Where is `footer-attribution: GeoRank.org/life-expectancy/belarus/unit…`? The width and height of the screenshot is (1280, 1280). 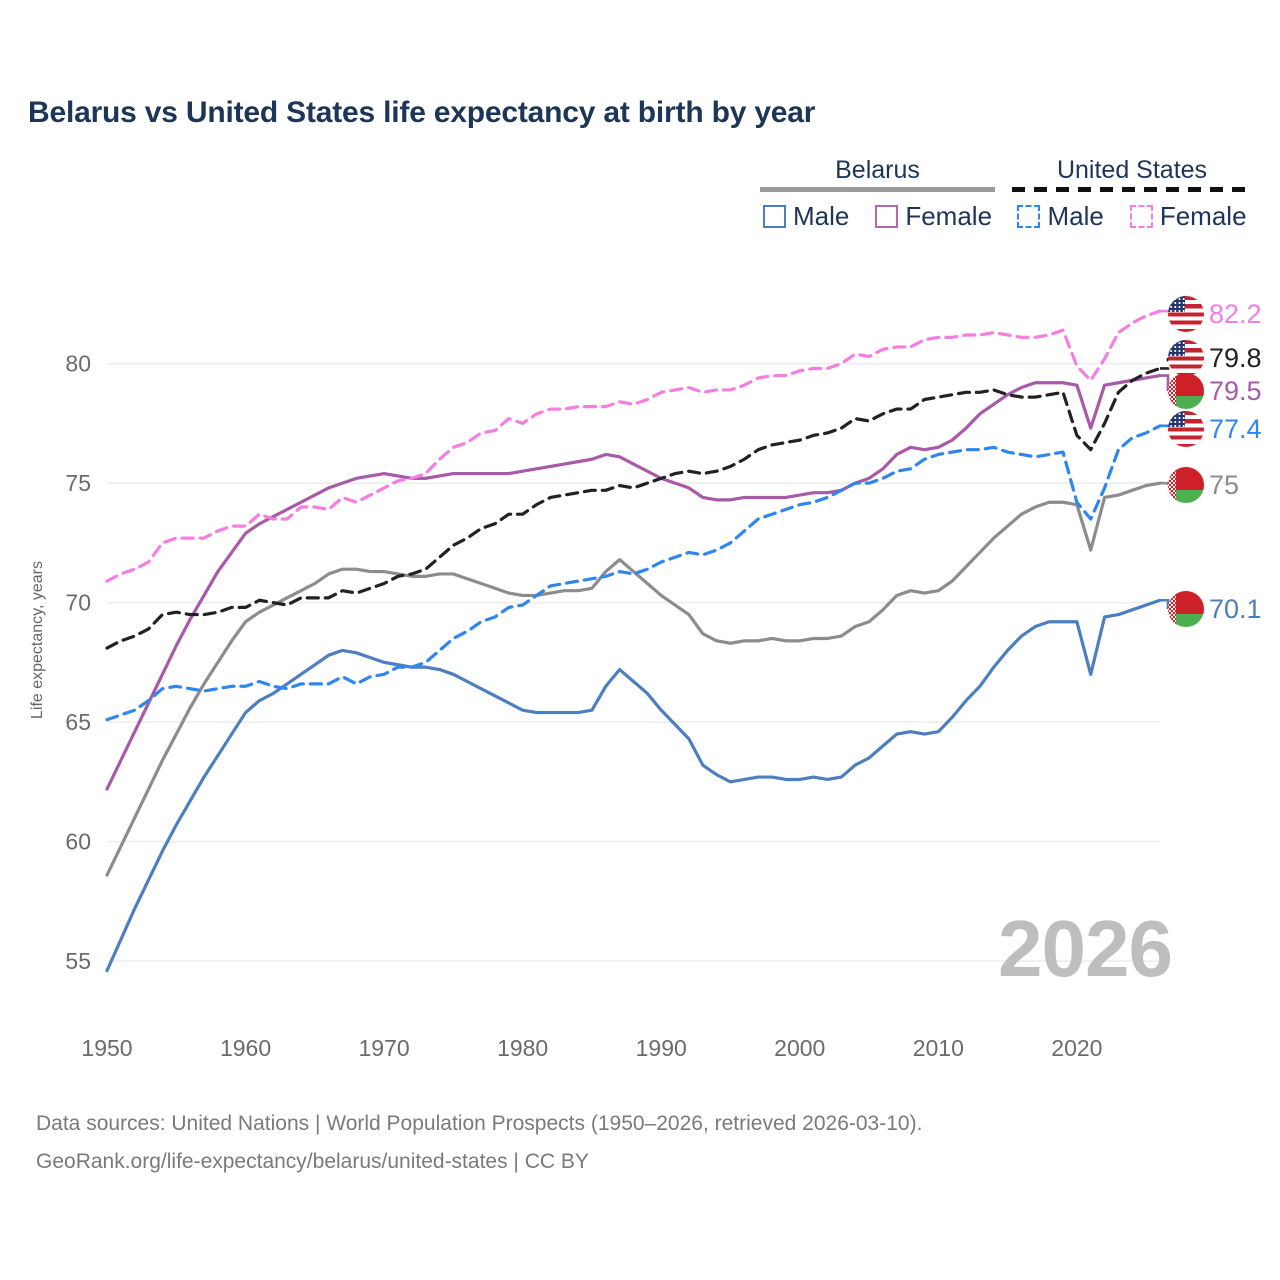
footer-attribution: GeoRank.org/life-expectancy/belarus/unit… is located at coordinates (312, 1161).